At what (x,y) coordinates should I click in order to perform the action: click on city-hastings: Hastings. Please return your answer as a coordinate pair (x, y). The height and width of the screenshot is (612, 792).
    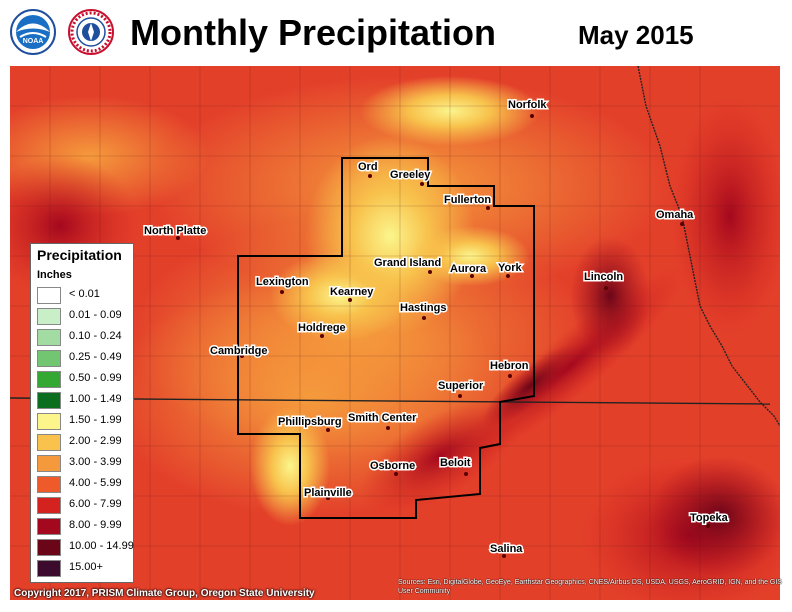
    Looking at the image, I should click on (423, 310).